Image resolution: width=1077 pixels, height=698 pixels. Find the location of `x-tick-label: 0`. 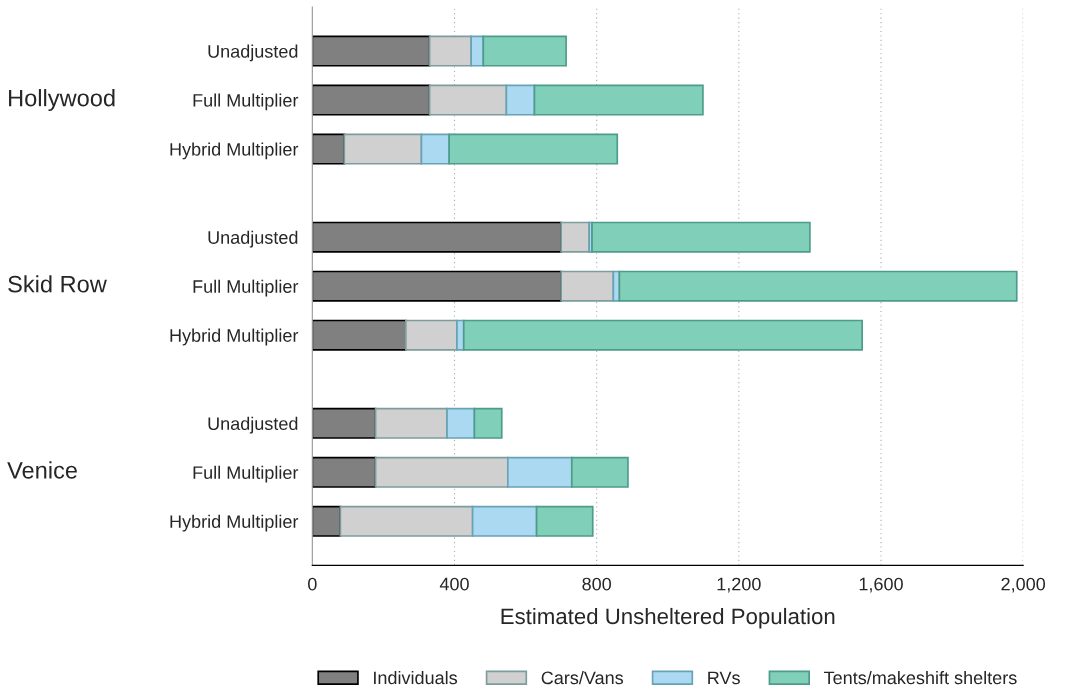

x-tick-label: 0 is located at coordinates (312, 584).